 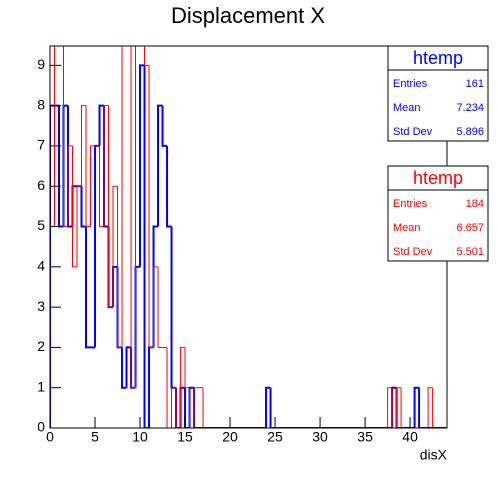 What do you see at coordinates (95, 437) in the screenshot?
I see `x-tick-label: 5` at bounding box center [95, 437].